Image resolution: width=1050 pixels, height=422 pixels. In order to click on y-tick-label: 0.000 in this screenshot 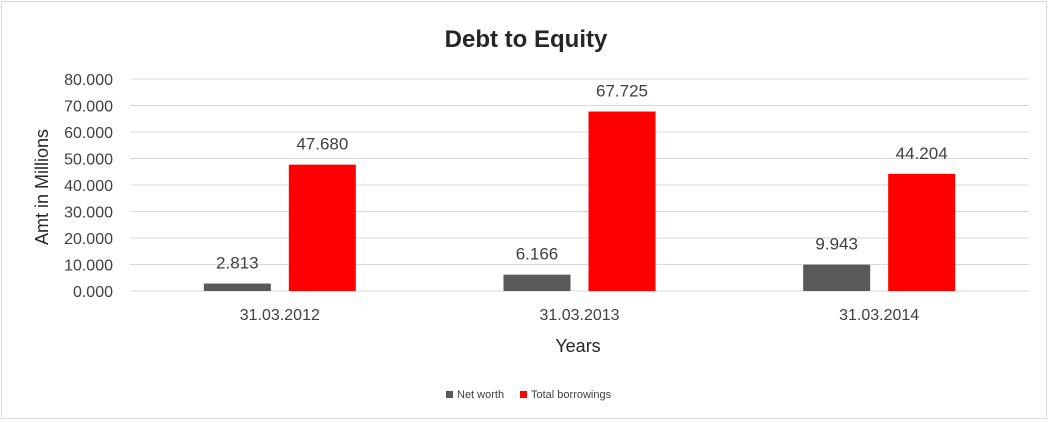, I will do `click(93, 292)`.